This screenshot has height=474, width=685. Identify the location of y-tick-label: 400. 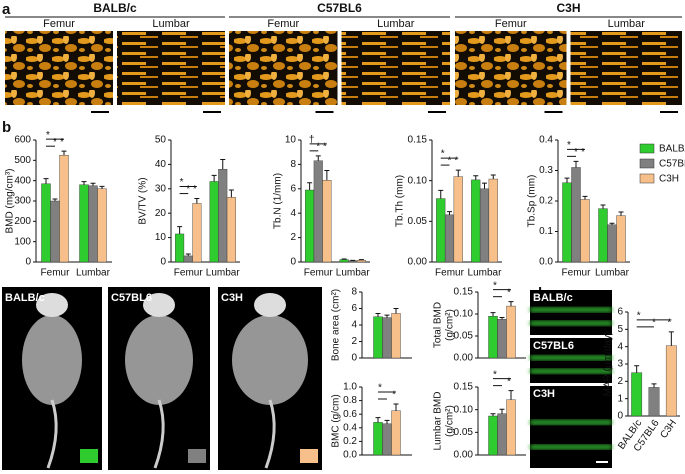
(22, 180).